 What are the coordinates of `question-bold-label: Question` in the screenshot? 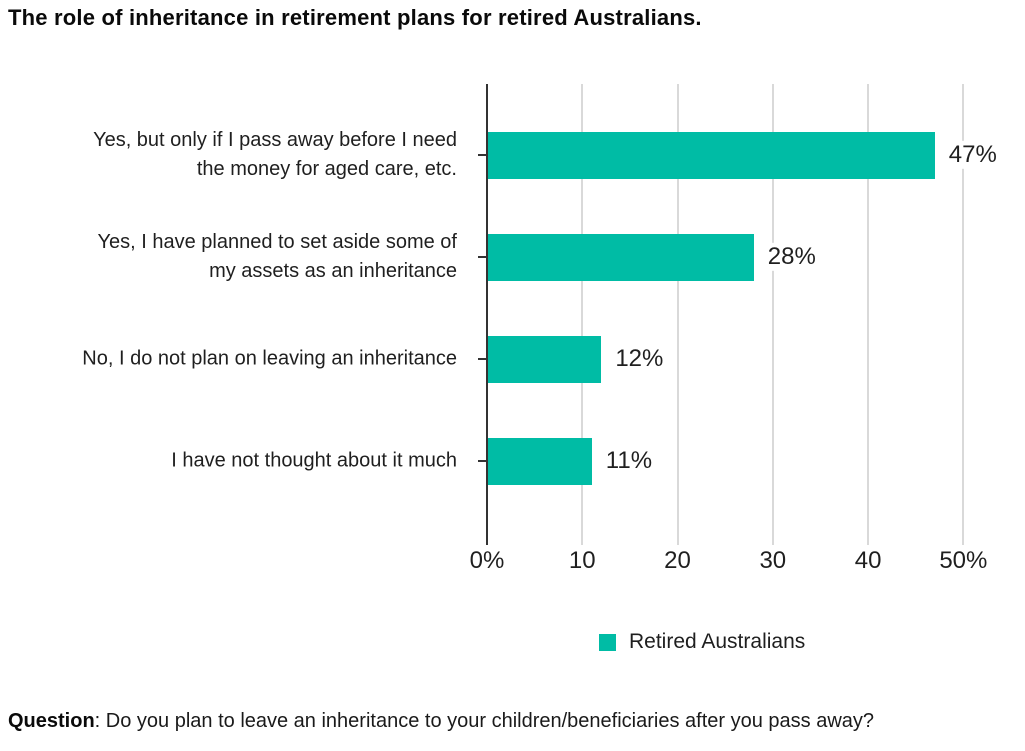 It's located at (51, 721).